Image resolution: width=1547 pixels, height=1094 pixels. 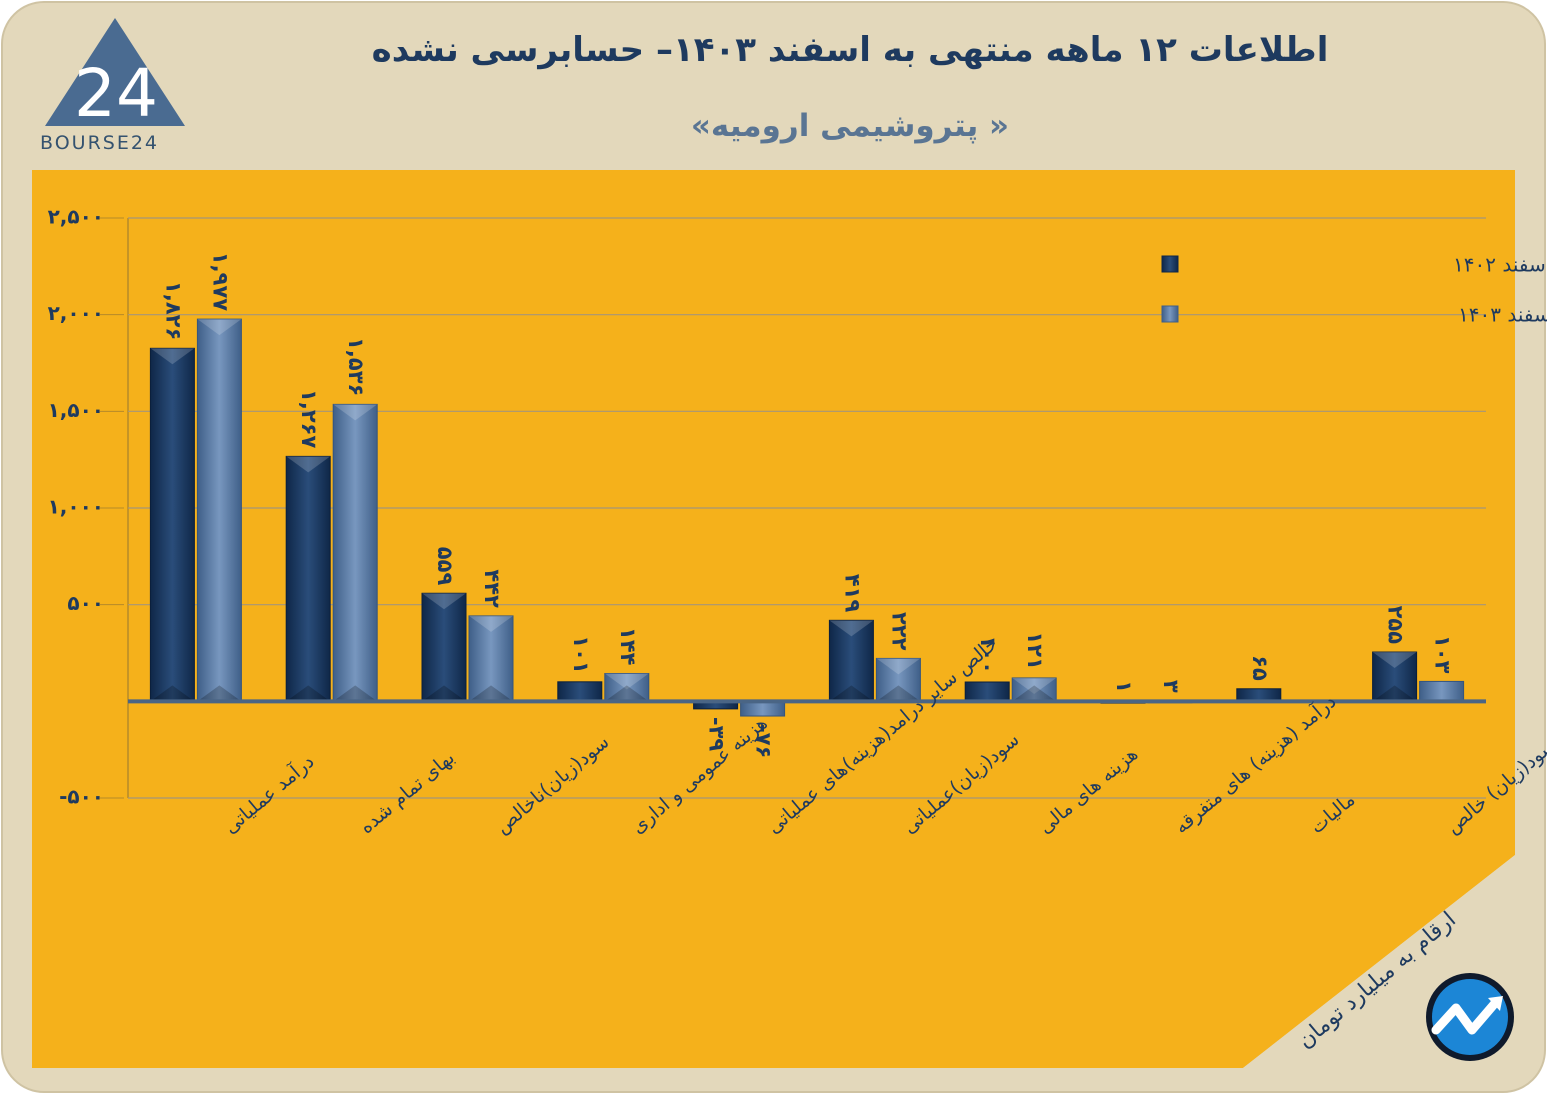 What do you see at coordinates (492, 588) in the screenshot?
I see `data-label: ۴۴۲` at bounding box center [492, 588].